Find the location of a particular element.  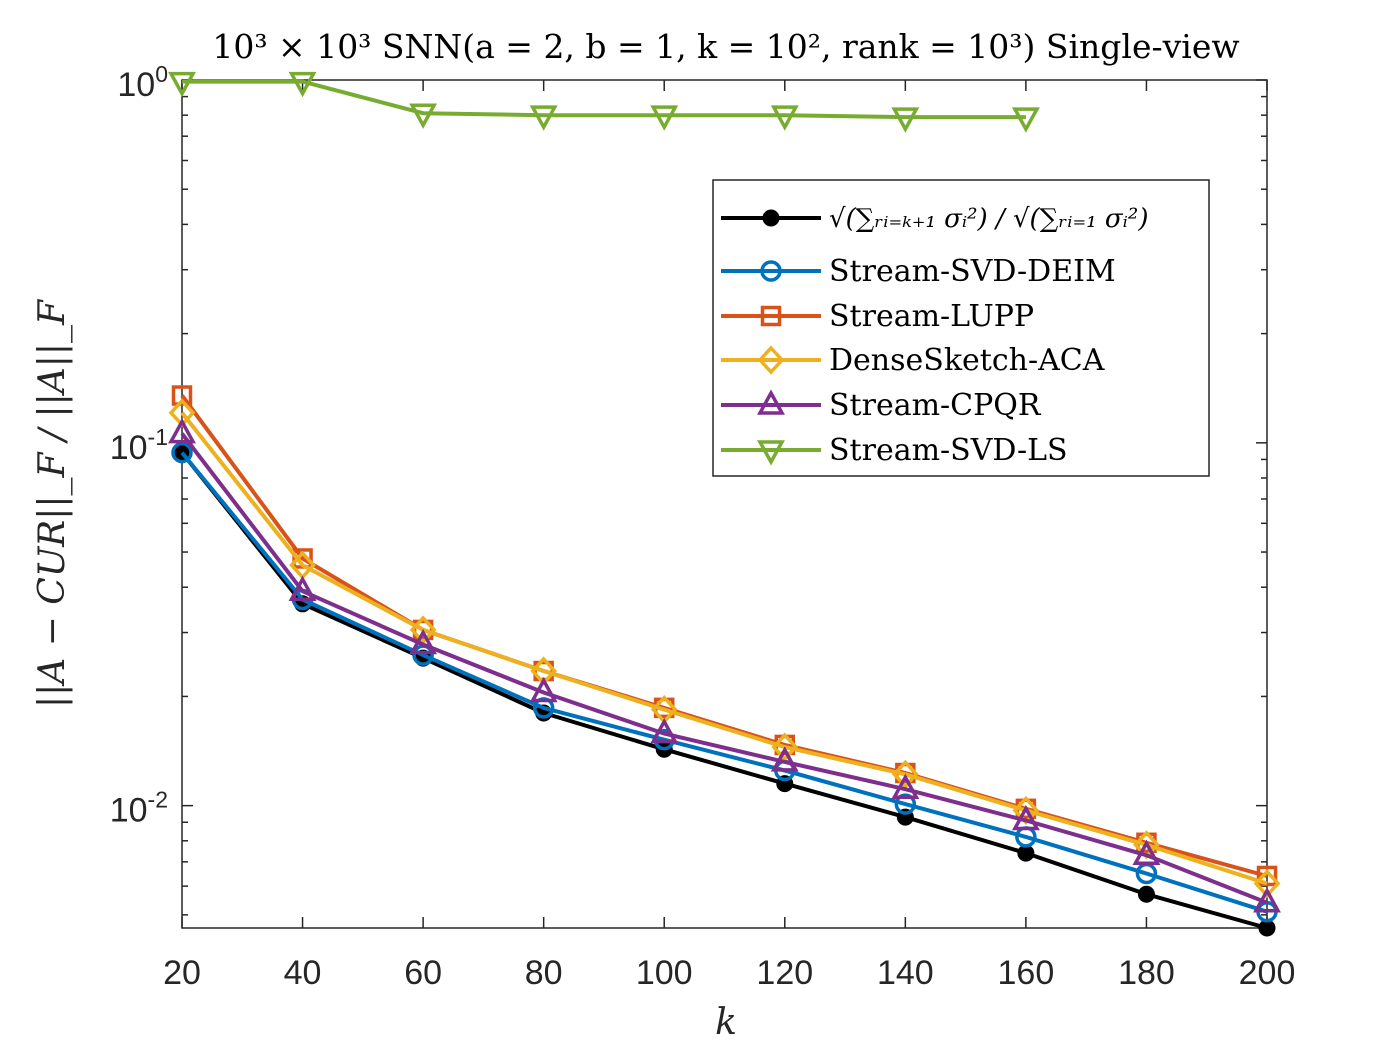

legend-label: DenseSketch-ACA is located at coordinates (967, 360).